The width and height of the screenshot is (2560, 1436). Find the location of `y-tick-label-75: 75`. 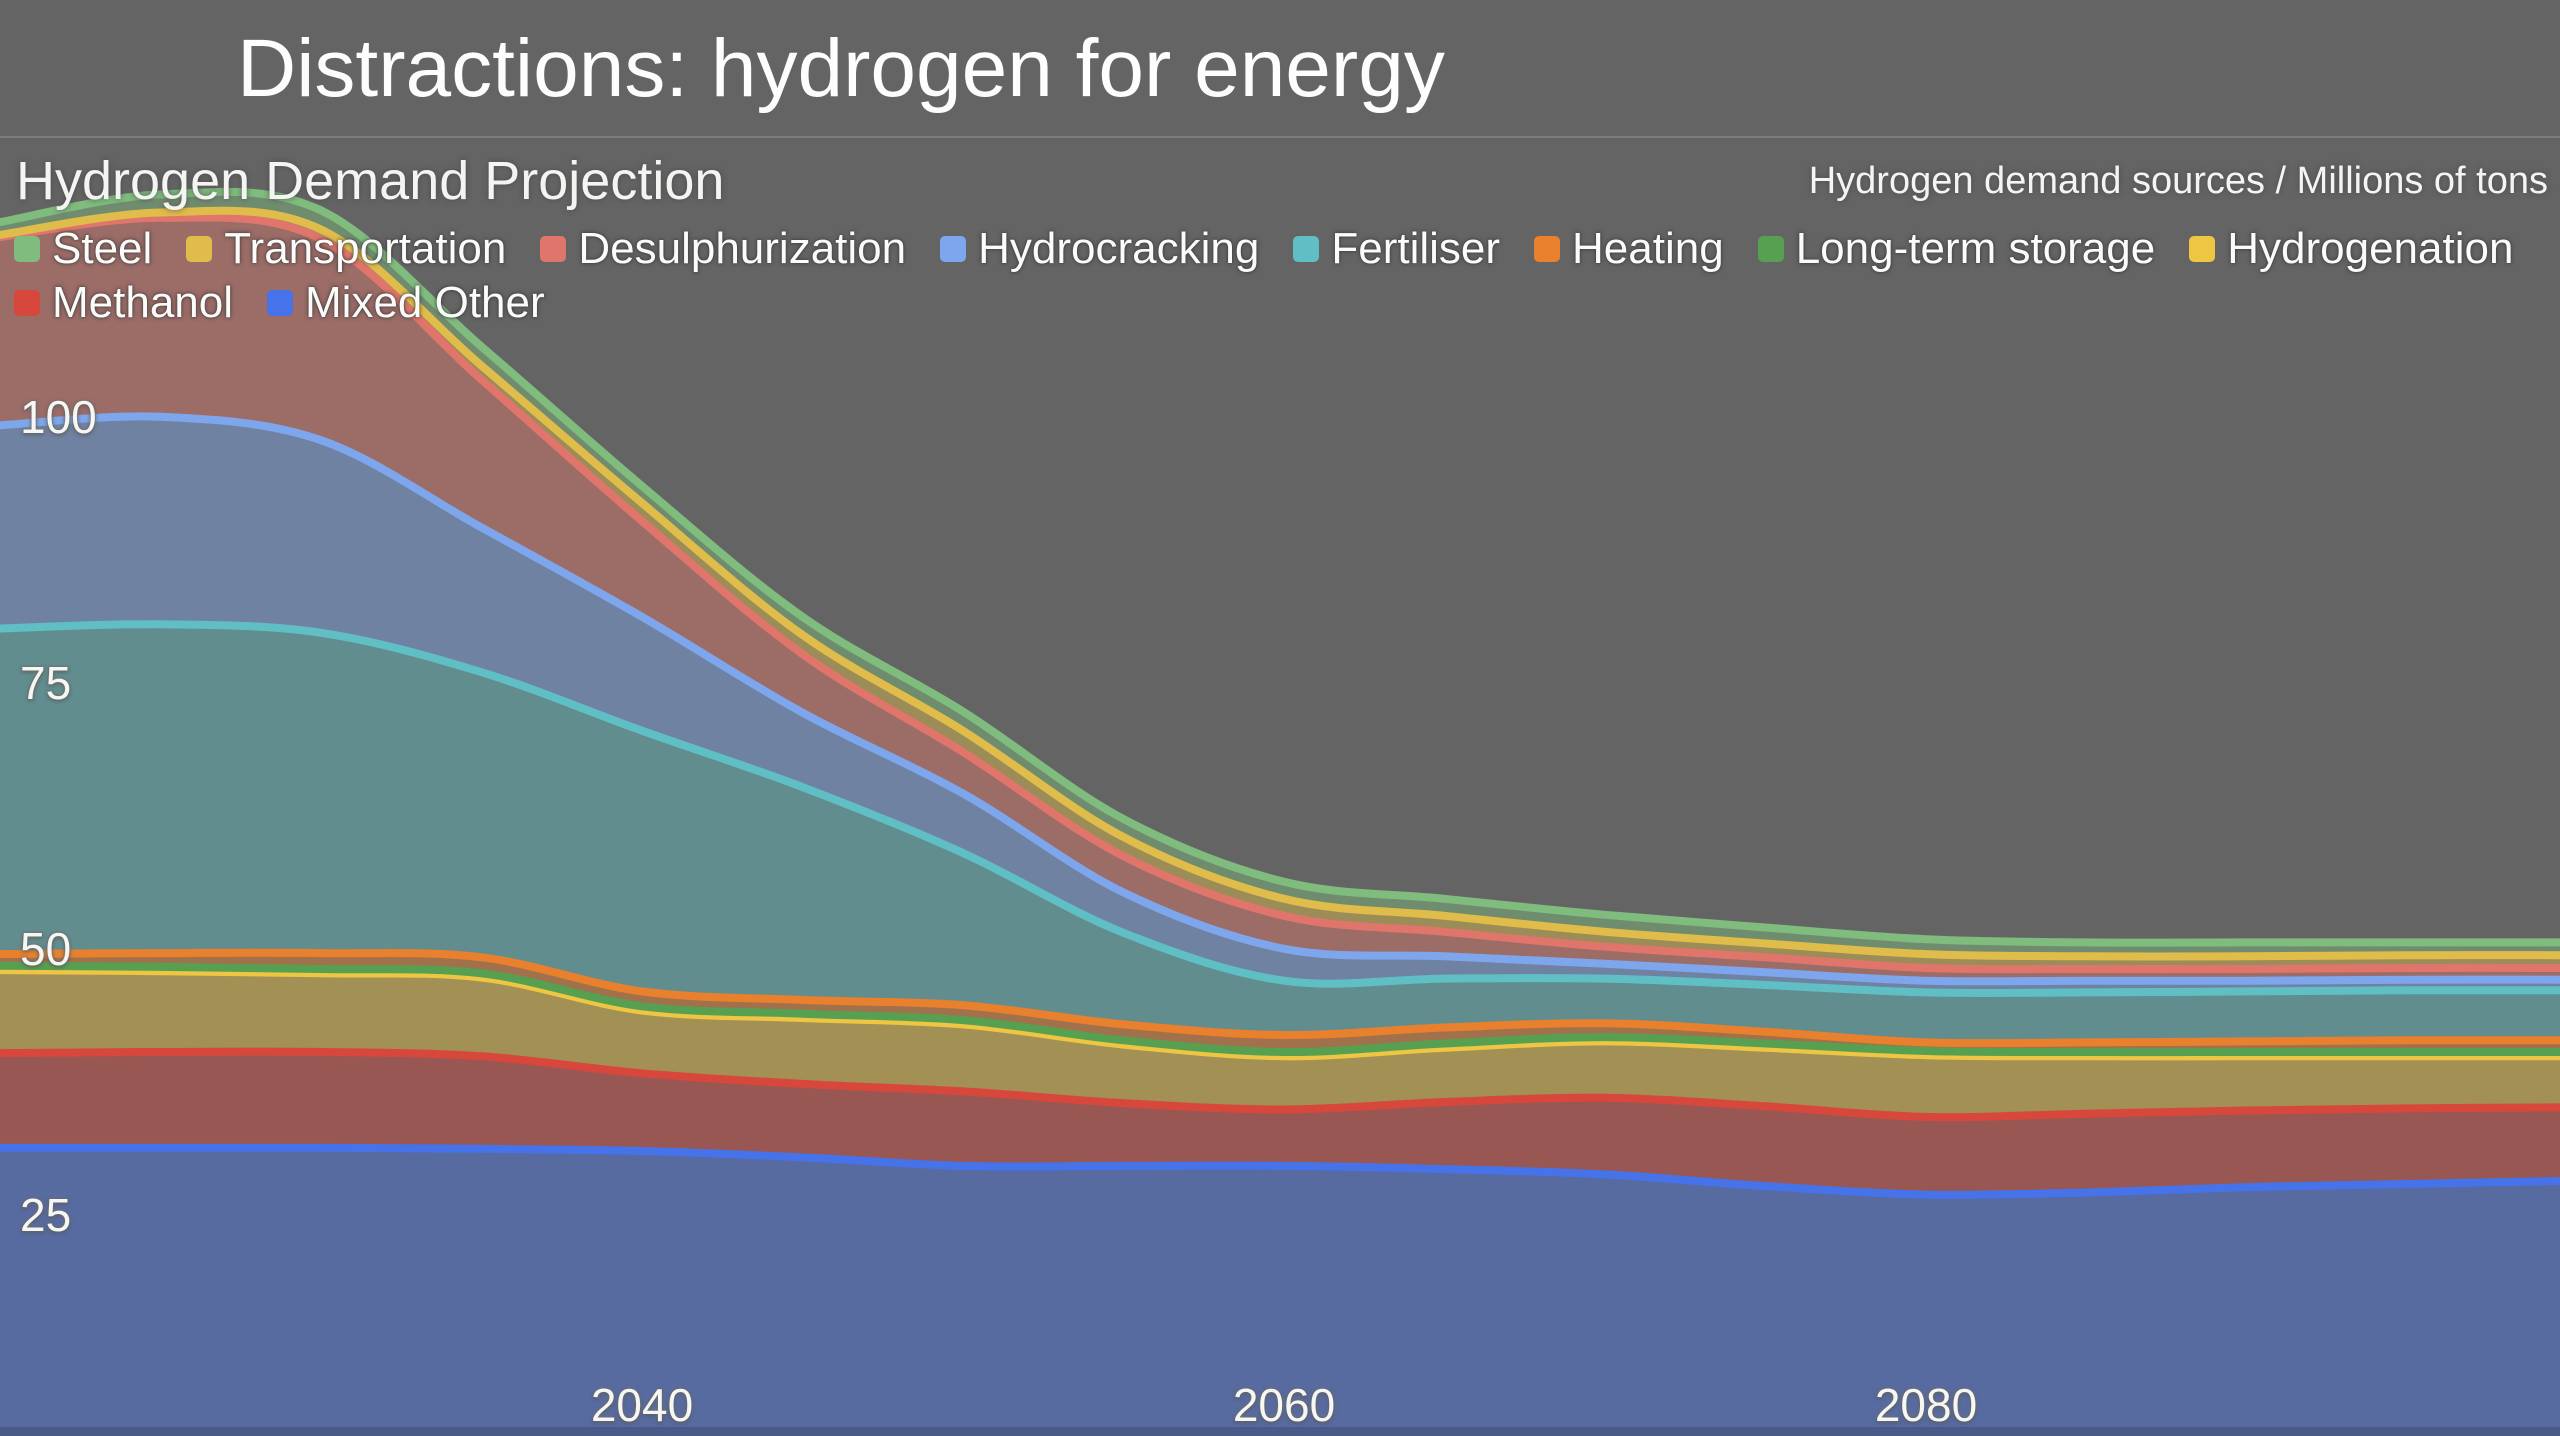

y-tick-label-75: 75 is located at coordinates (46, 683).